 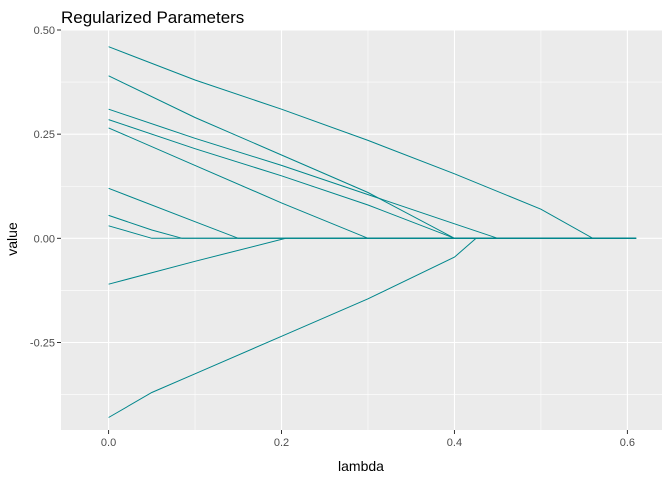 What do you see at coordinates (361, 466) in the screenshot?
I see `x-axis-title: lambda` at bounding box center [361, 466].